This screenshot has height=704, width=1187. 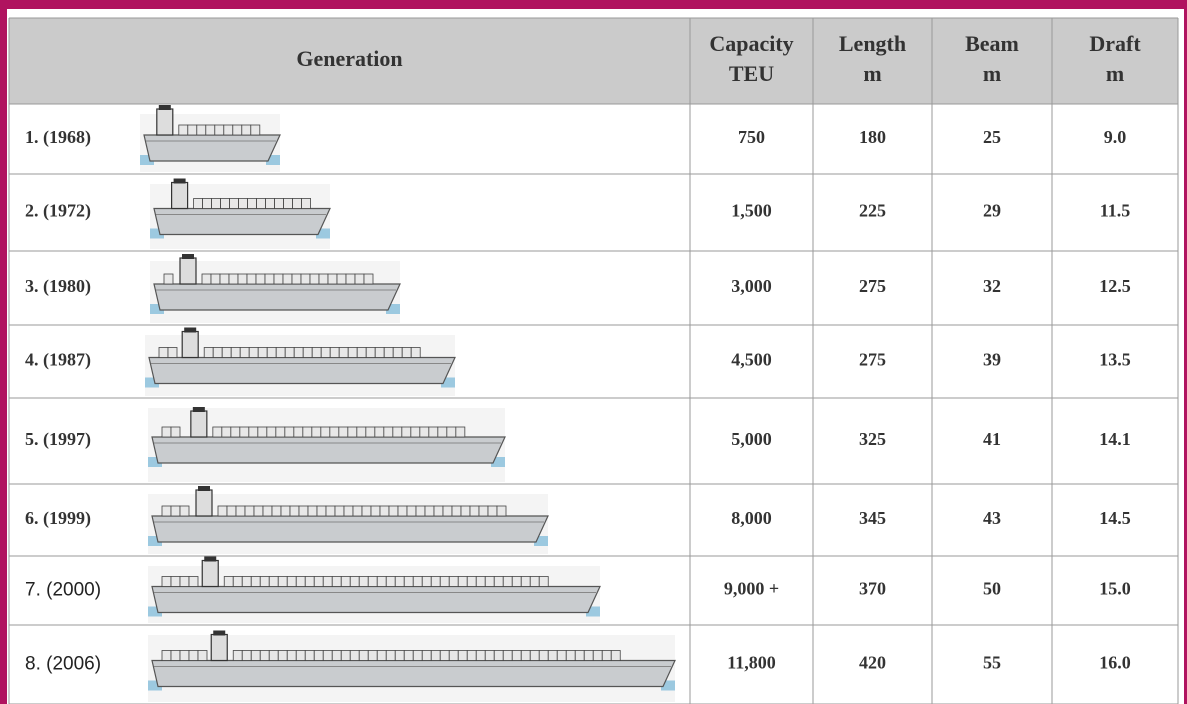 What do you see at coordinates (1115, 211) in the screenshot?
I see `cell-value: 11.5` at bounding box center [1115, 211].